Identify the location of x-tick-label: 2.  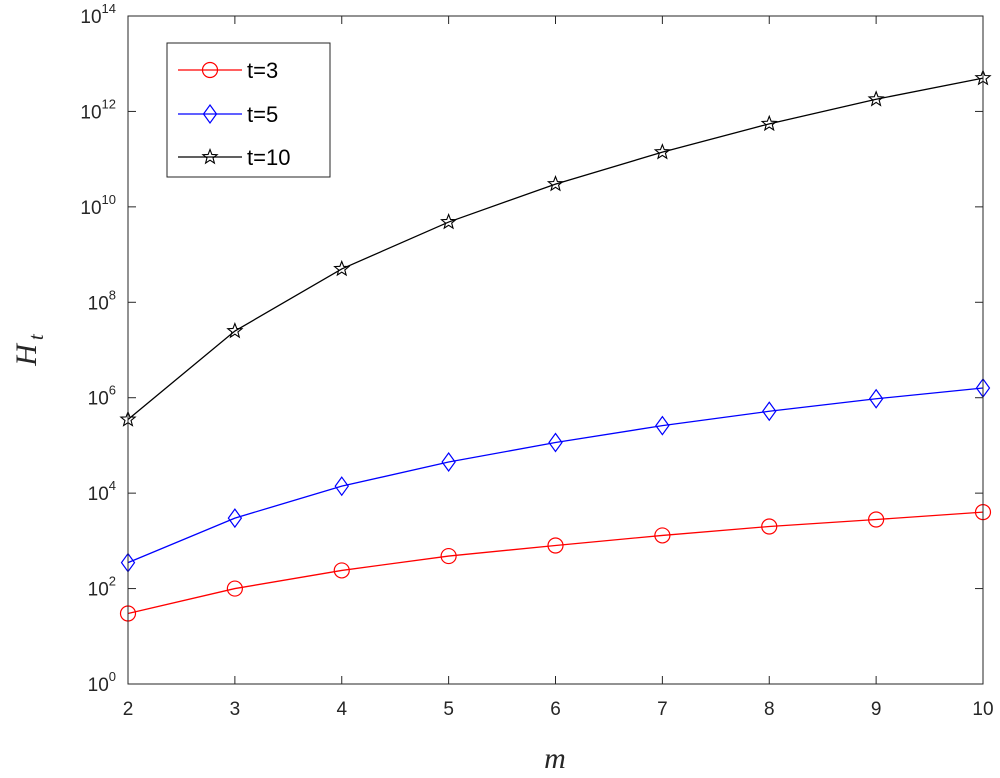
(128, 709).